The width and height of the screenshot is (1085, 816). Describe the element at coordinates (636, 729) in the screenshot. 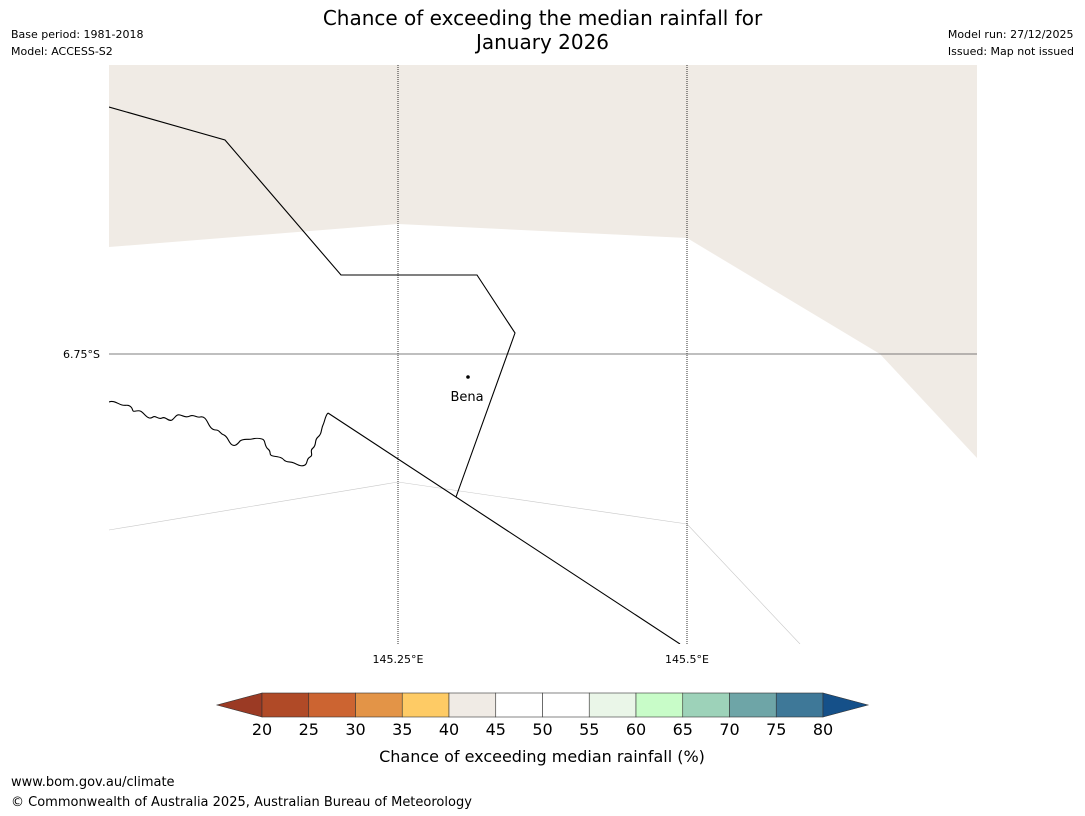

I see `colorbar-tick-label: 60` at that location.